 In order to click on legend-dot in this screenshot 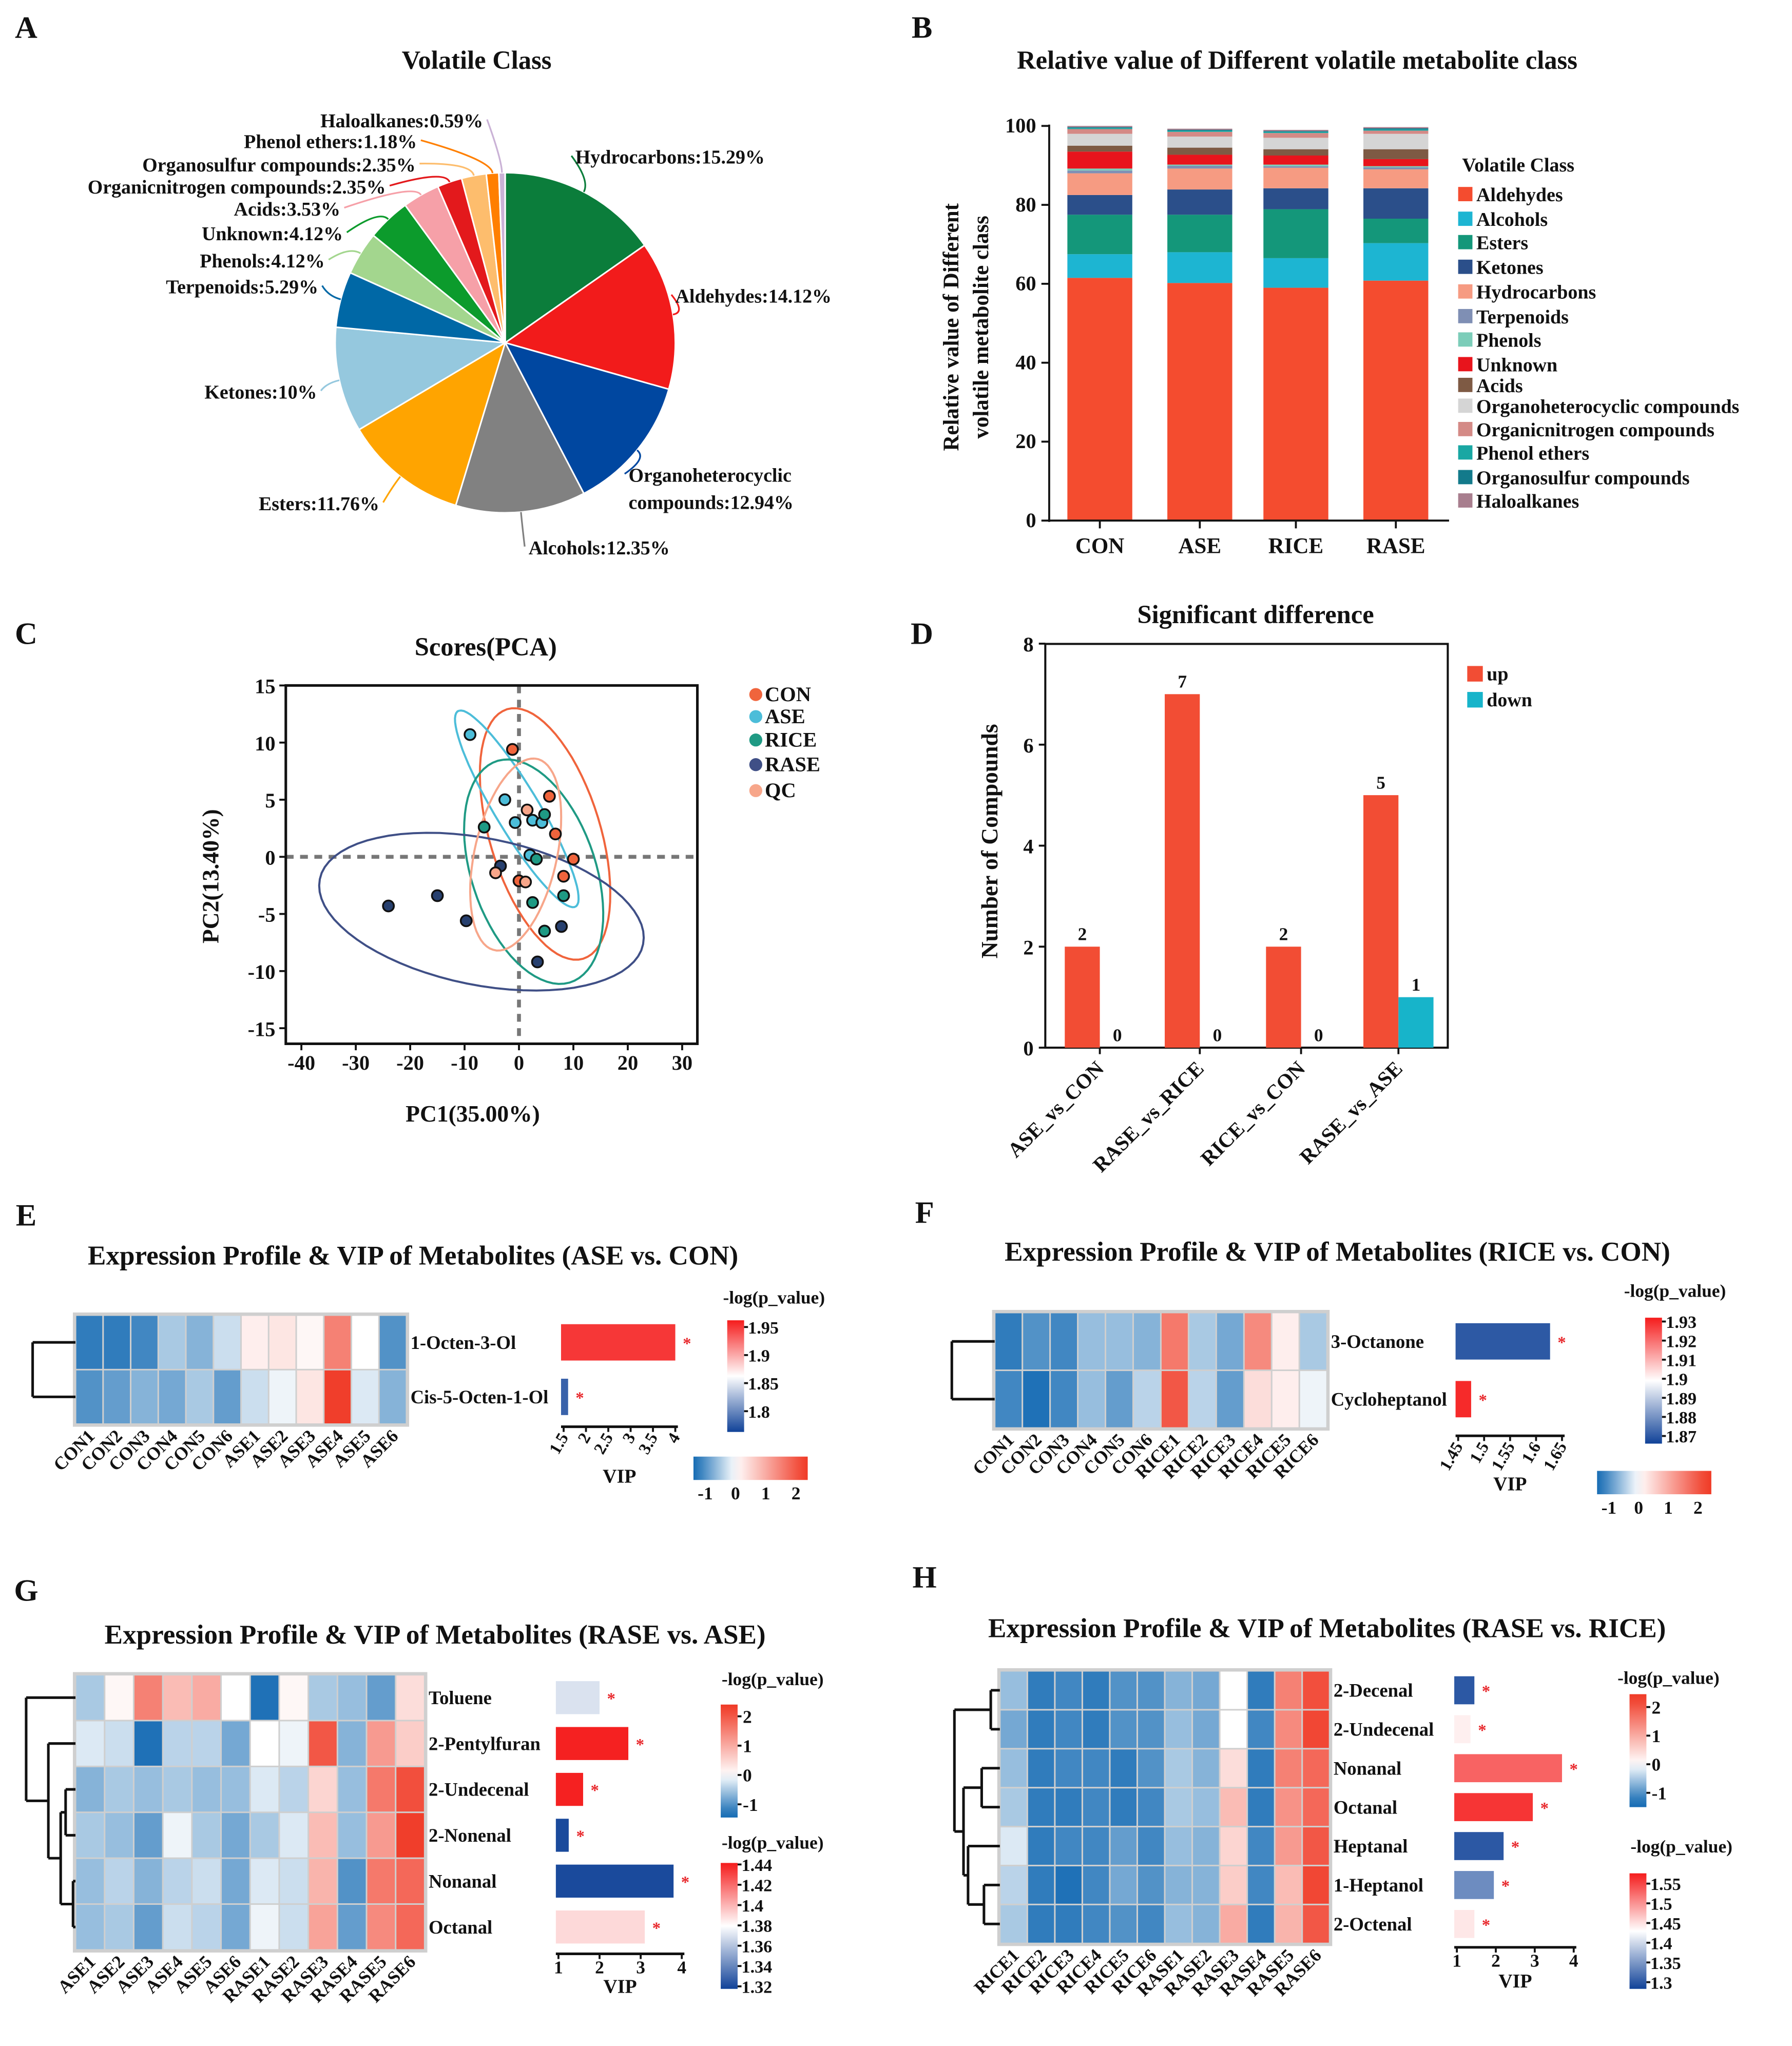, I will do `click(755, 717)`.